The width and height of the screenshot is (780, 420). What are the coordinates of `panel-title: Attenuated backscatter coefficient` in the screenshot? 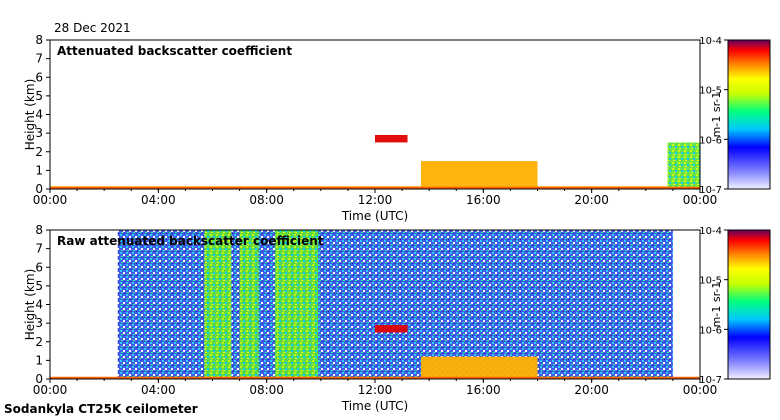 It's located at (174, 51).